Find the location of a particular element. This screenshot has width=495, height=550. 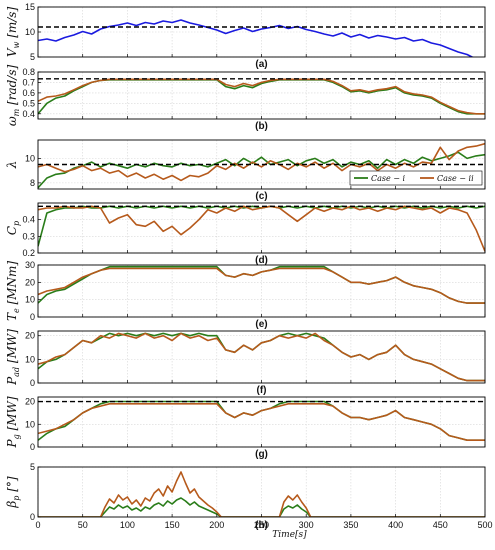

xtick-label-3: 150 is located at coordinates (172, 525).